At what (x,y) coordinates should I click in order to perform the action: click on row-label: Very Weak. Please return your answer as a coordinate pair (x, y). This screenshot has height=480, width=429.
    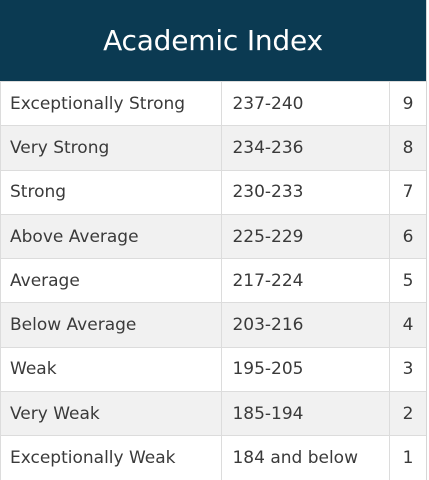
    Looking at the image, I should click on (111, 414).